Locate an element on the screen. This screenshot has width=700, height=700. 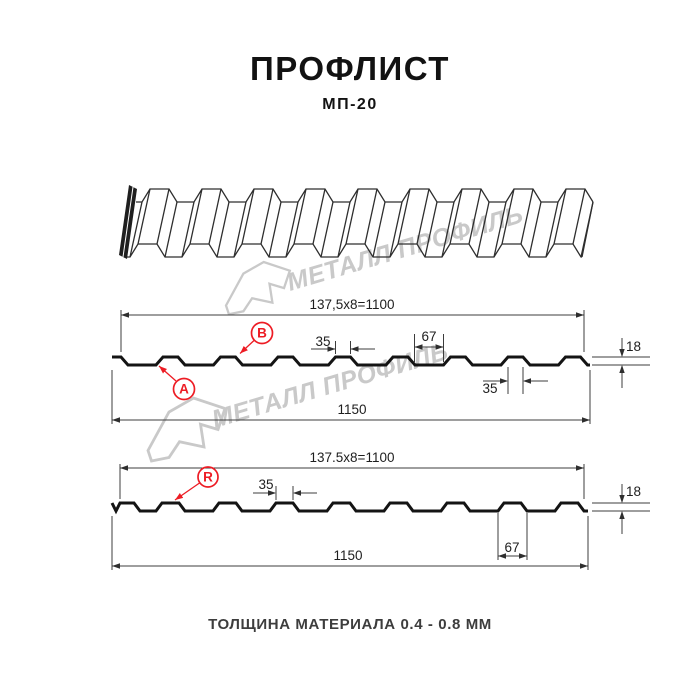
label-r: R is located at coordinates (208, 477).